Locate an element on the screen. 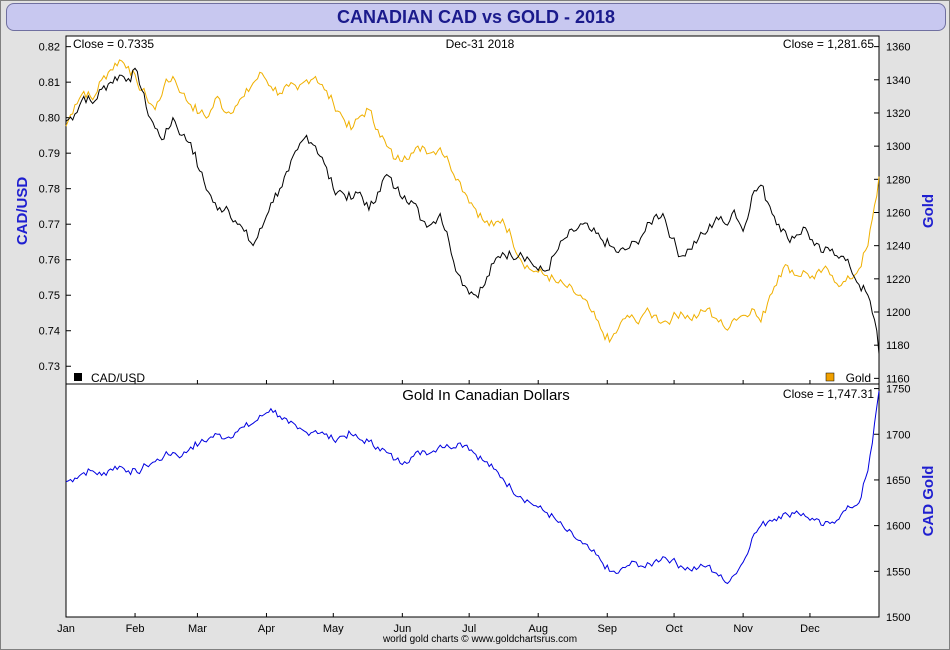 The image size is (950, 650). right-tick-label: 1200 is located at coordinates (898, 313).